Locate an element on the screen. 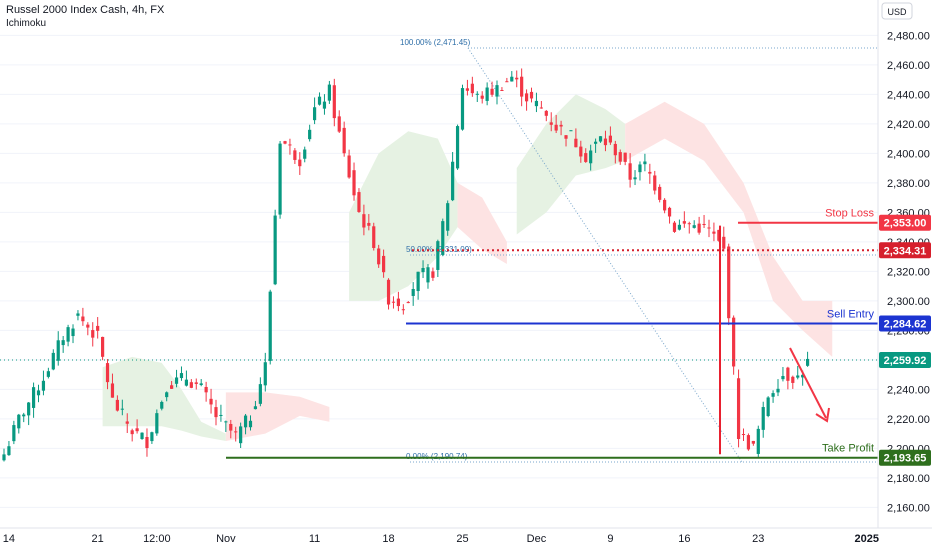 The image size is (932, 550). sell-entry-label: Sell Entry is located at coordinates (851, 315).